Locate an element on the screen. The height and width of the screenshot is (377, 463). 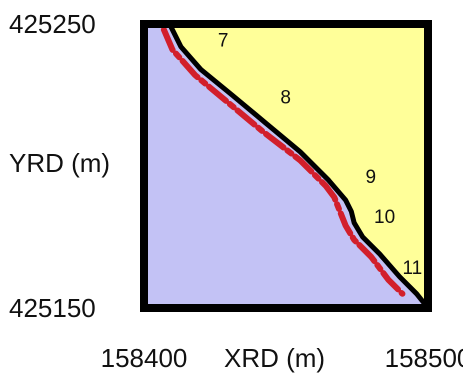
segment-label: 7 is located at coordinates (223, 41).